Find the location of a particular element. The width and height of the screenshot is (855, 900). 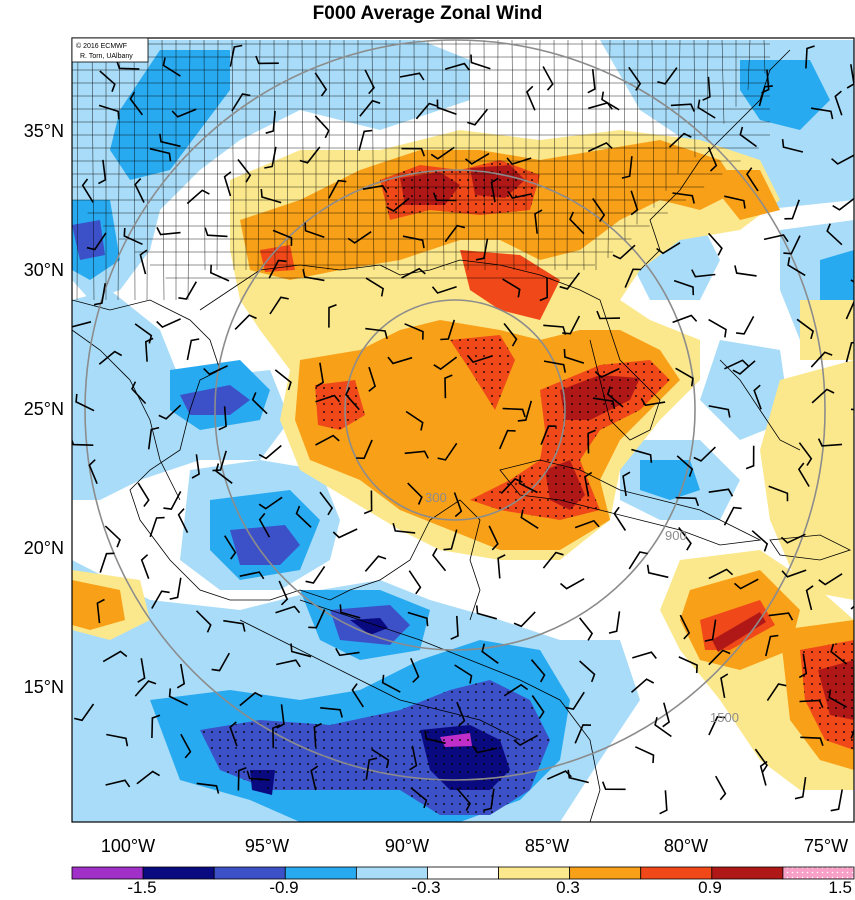

lon-label-90: 90°W is located at coordinates (407, 846).